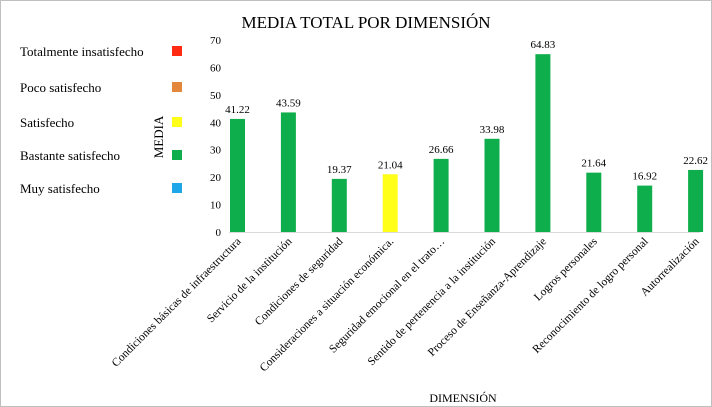  What do you see at coordinates (299, 281) in the screenshot?
I see `x-tick-label: Condiciones de seguridad` at bounding box center [299, 281].